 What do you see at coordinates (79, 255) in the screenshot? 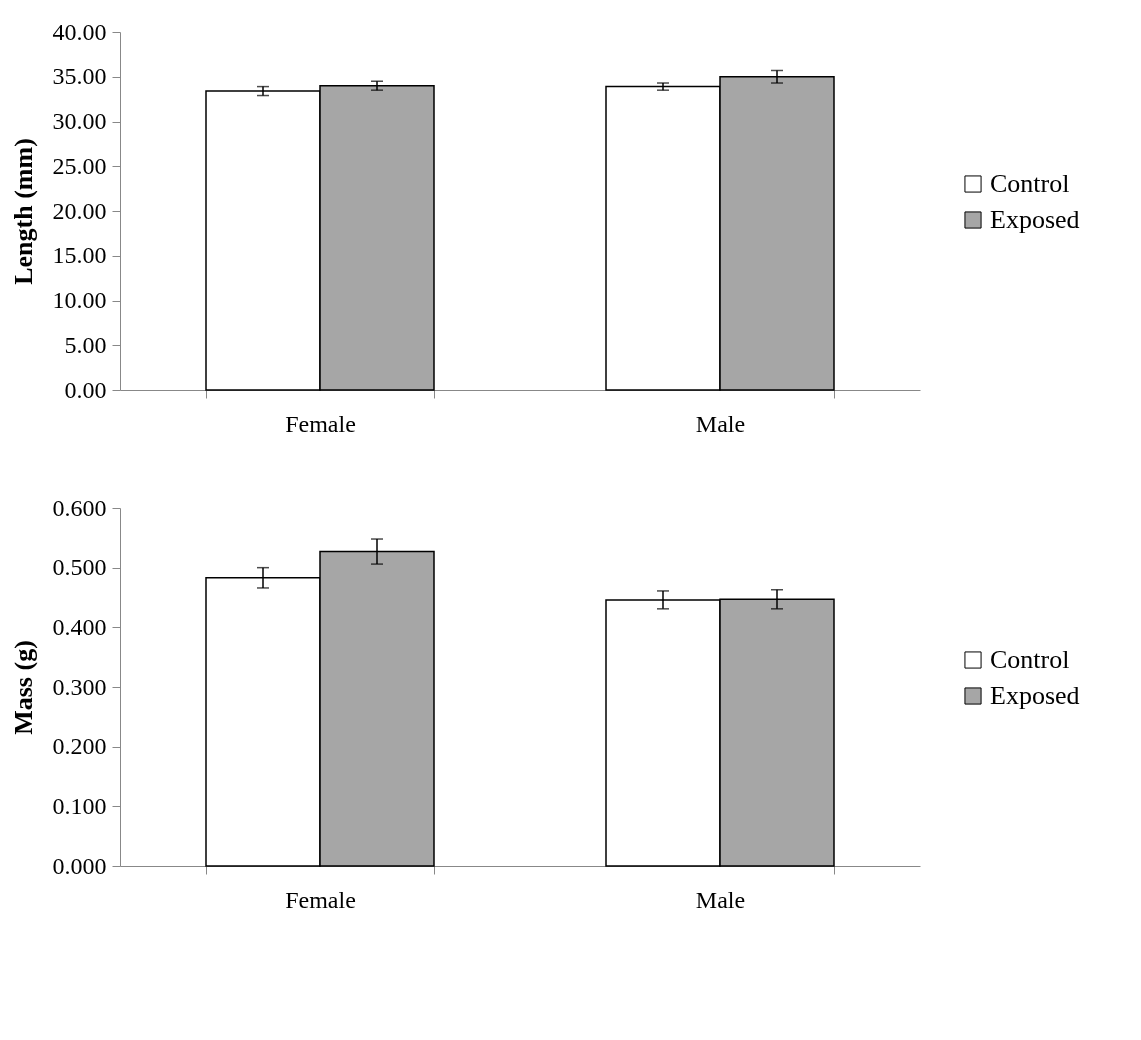
I see `y-tick-label: 15.00` at bounding box center [79, 255].